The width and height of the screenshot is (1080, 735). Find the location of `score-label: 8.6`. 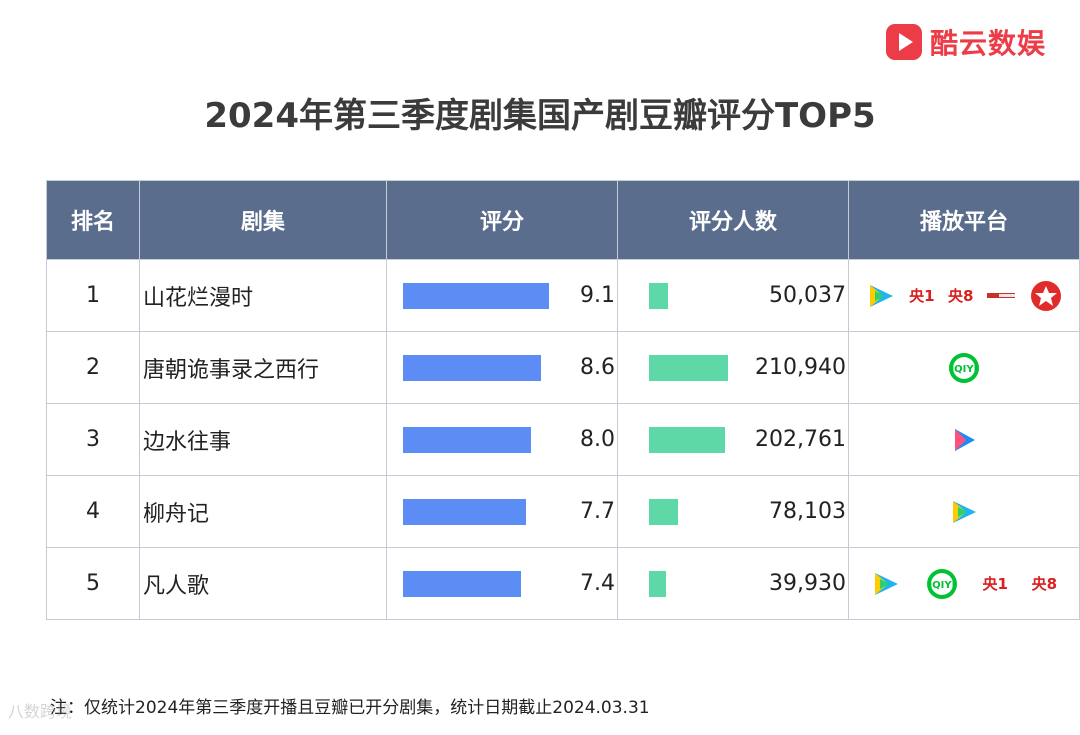

score-label: 8.6 is located at coordinates (597, 367).